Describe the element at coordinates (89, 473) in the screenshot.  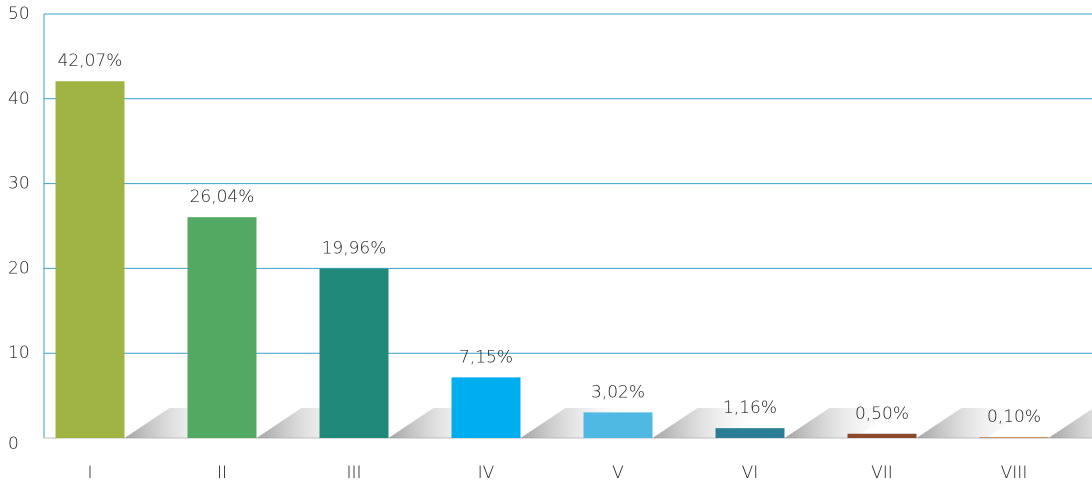
I see `x-tick-label: I` at that location.